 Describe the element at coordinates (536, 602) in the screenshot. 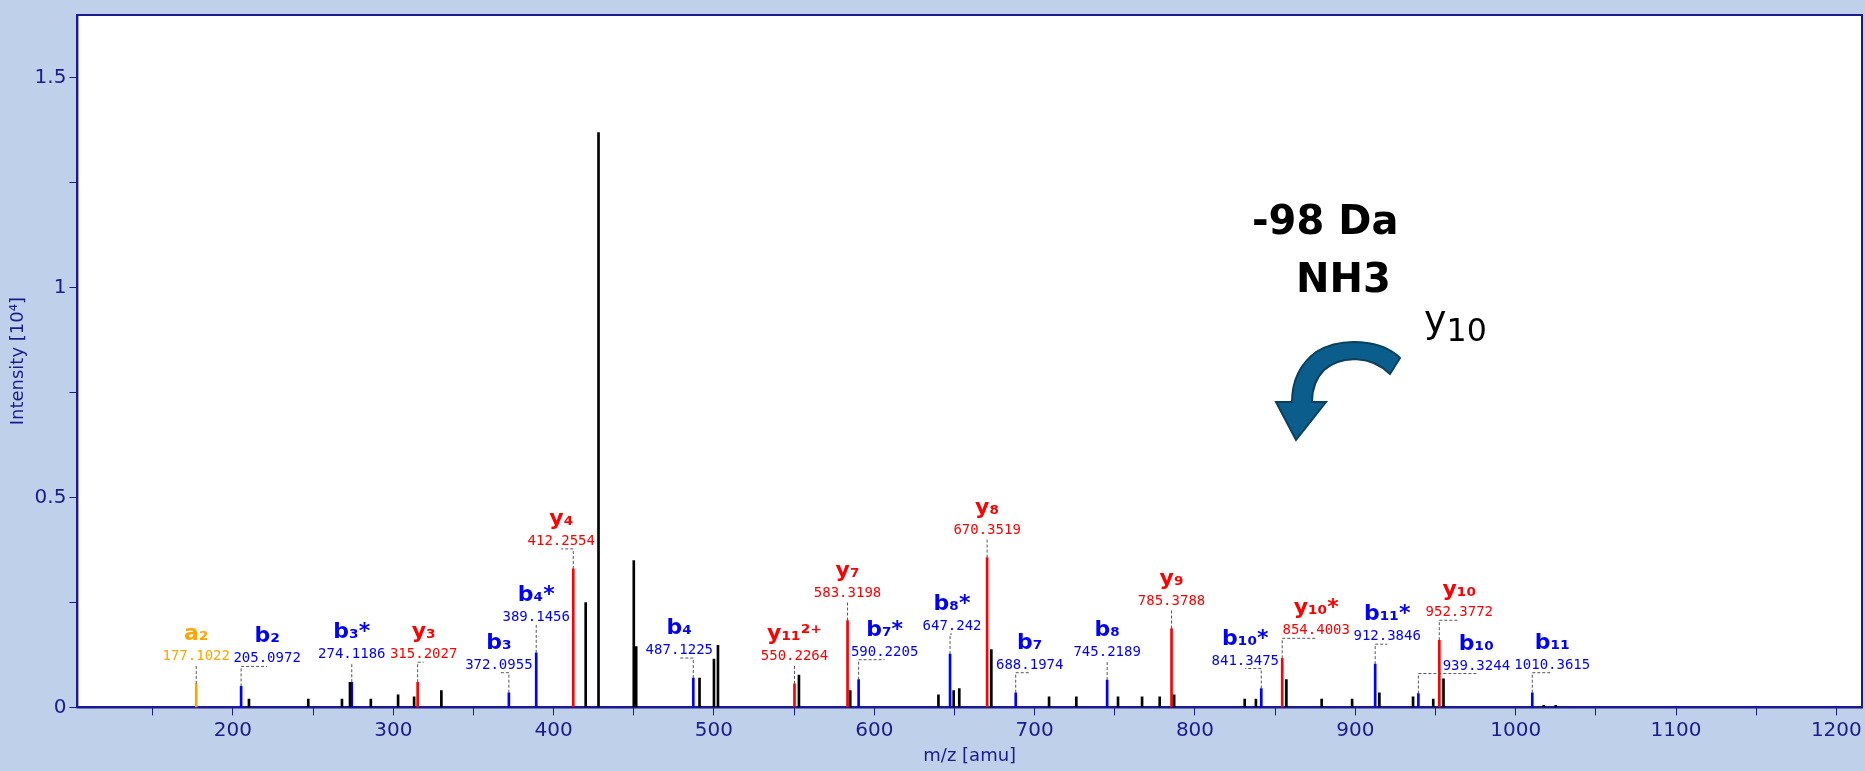

I see `annotation: b₄* 389.1456` at that location.